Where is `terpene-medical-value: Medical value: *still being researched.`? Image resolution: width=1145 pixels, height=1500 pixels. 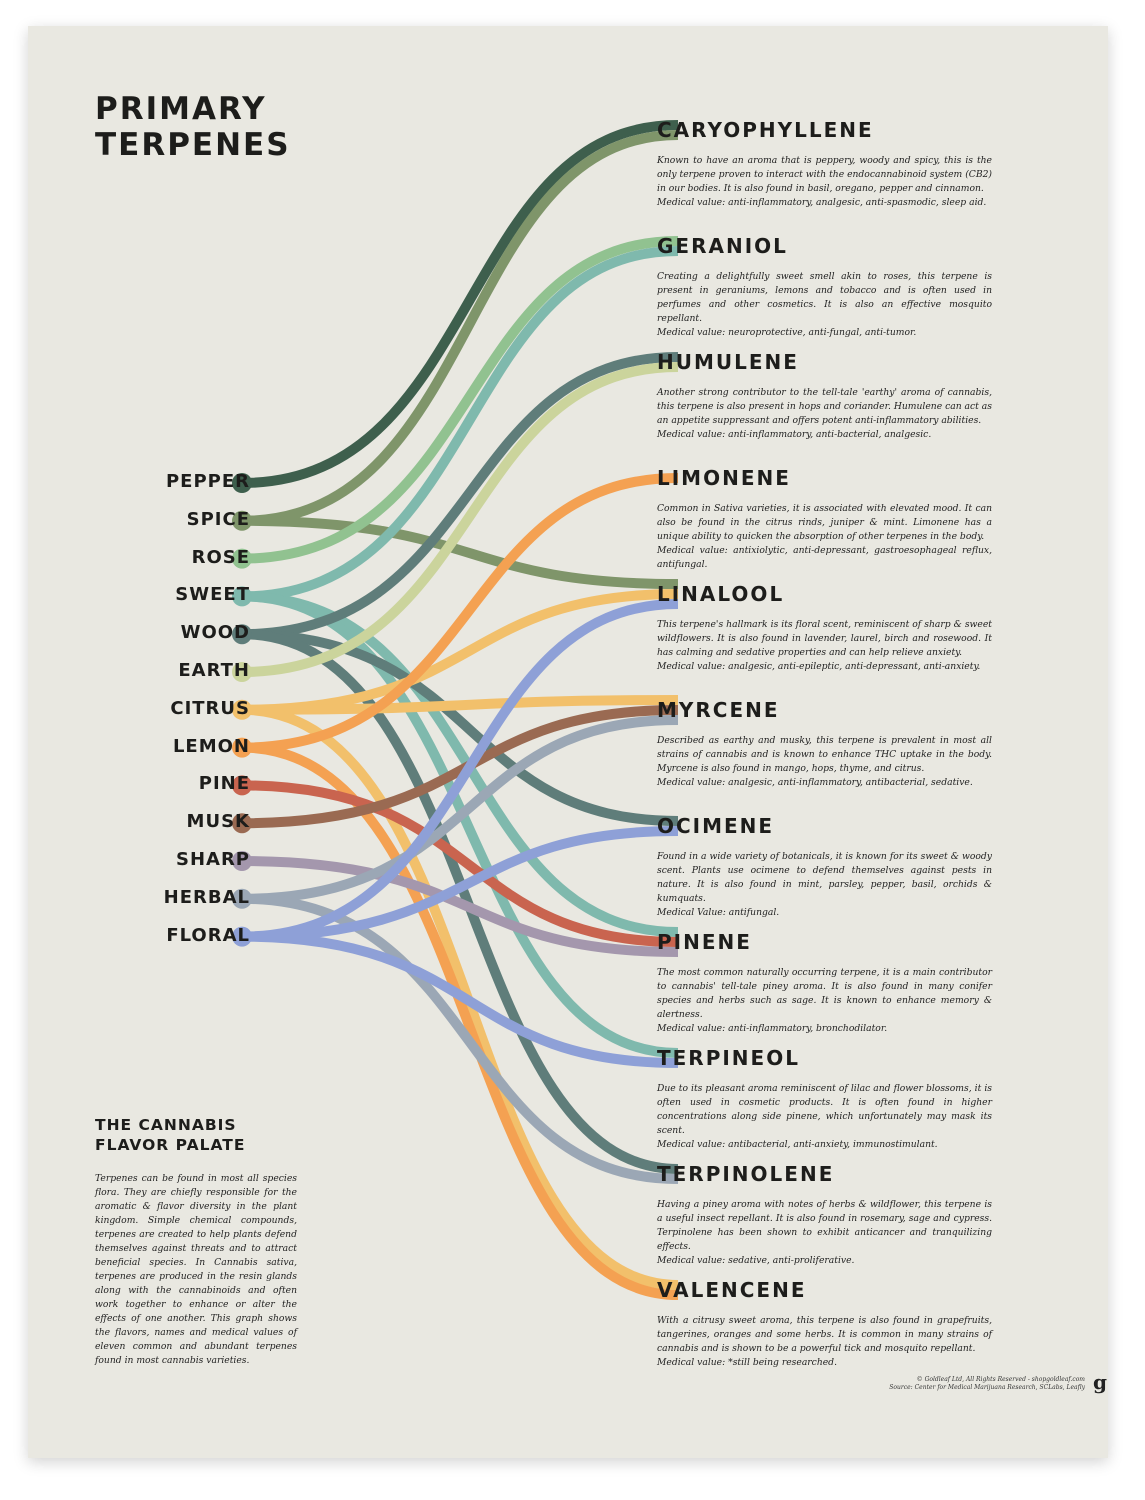 terpene-medical-value: Medical value: *still being researched. is located at coordinates (747, 1362).